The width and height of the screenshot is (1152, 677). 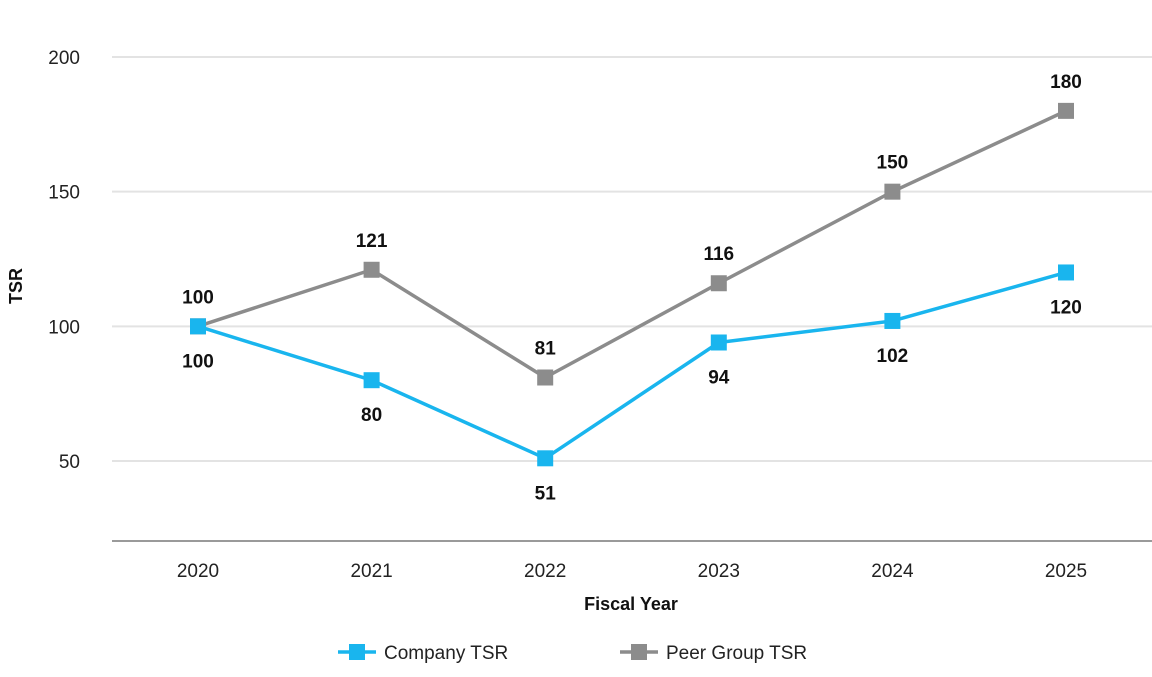 What do you see at coordinates (719, 571) in the screenshot?
I see `x-tick-label: 2023` at bounding box center [719, 571].